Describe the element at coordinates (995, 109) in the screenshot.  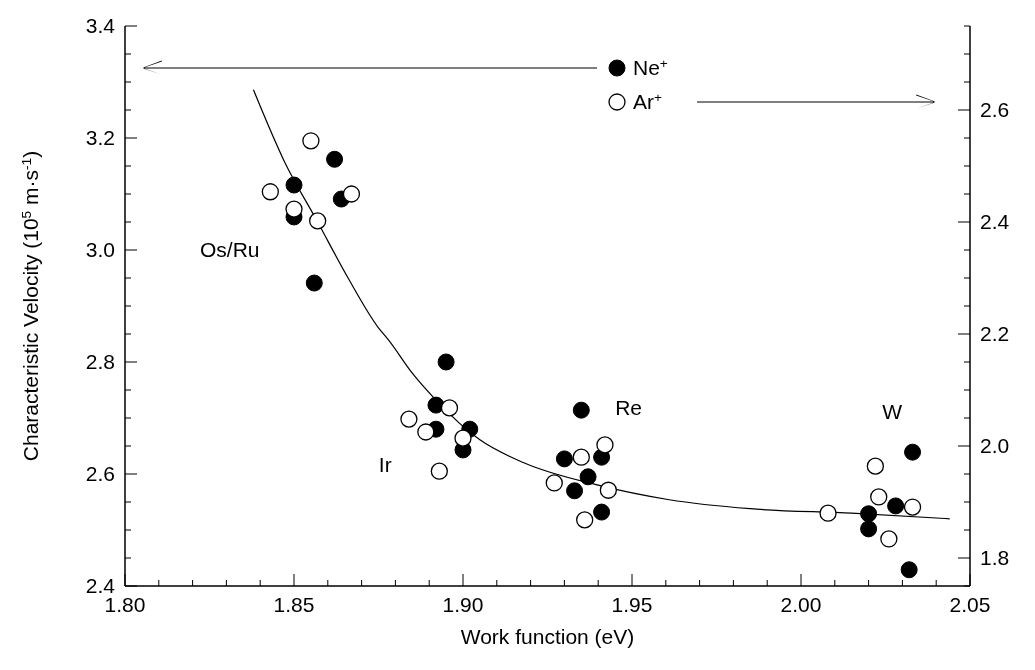
I see `y2-tick-label: 2.6` at that location.